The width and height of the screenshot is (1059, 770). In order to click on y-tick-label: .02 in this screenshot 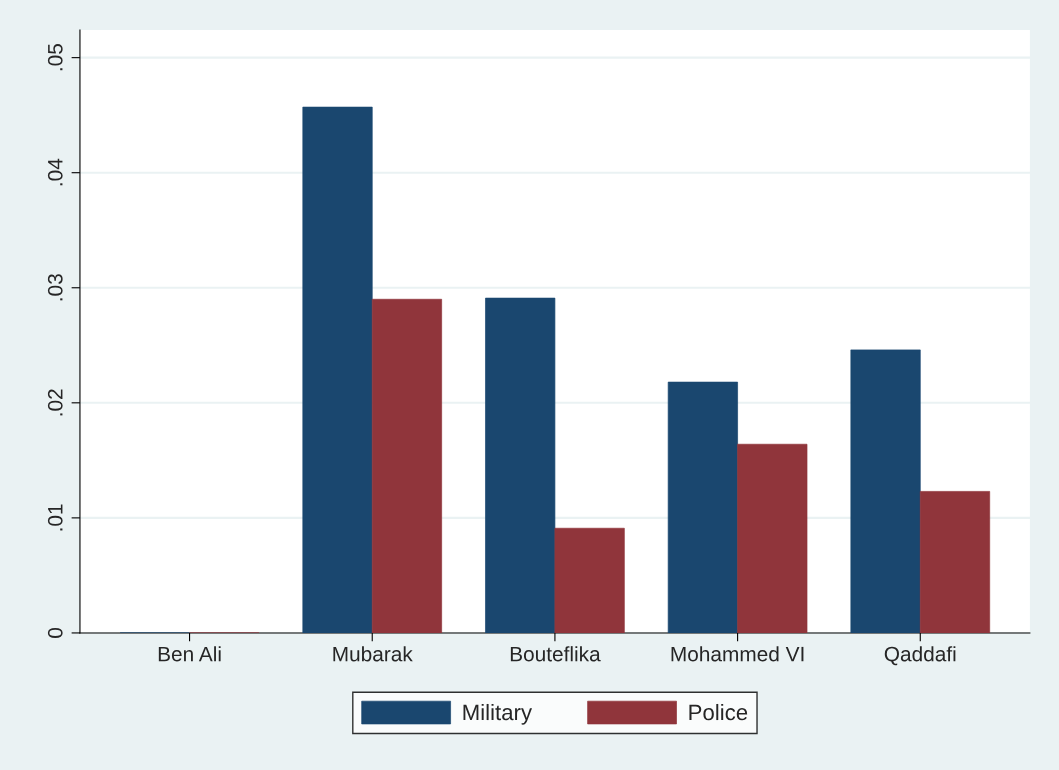, I will do `click(55, 402)`.